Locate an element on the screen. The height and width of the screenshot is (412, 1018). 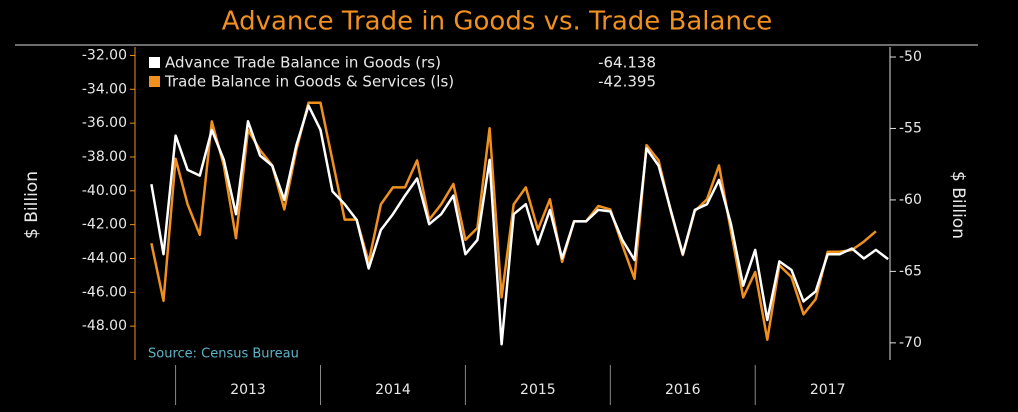
y-tick-label: -32.00 is located at coordinates (104, 55).